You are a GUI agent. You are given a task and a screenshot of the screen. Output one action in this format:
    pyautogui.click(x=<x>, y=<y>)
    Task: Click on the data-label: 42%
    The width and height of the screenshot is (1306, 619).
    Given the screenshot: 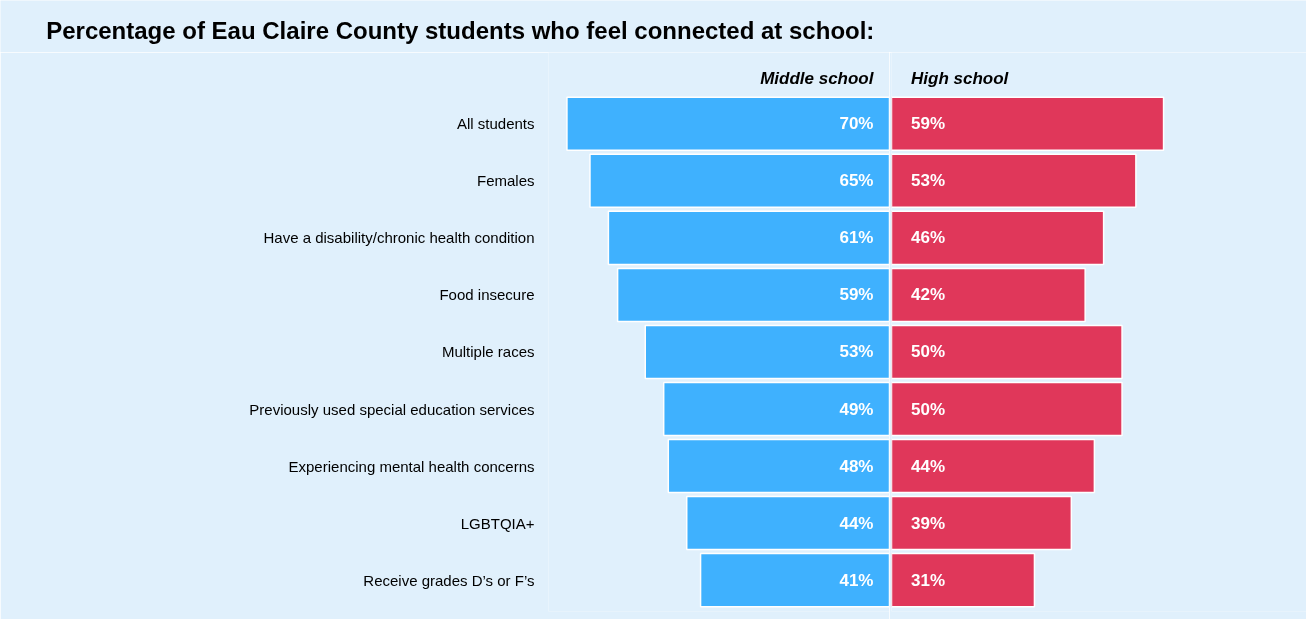 What is the action you would take?
    pyautogui.click(x=928, y=295)
    